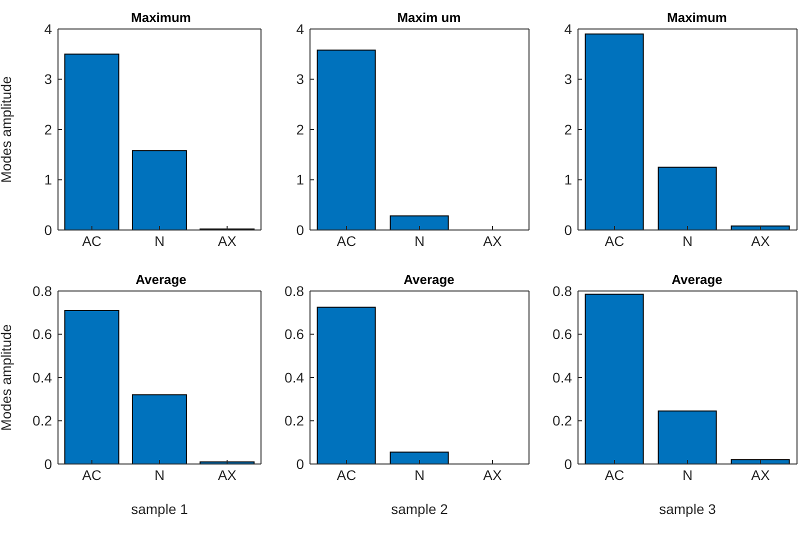 The height and width of the screenshot is (534, 811). I want to click on x-axis-title: sample 2, so click(419, 509).